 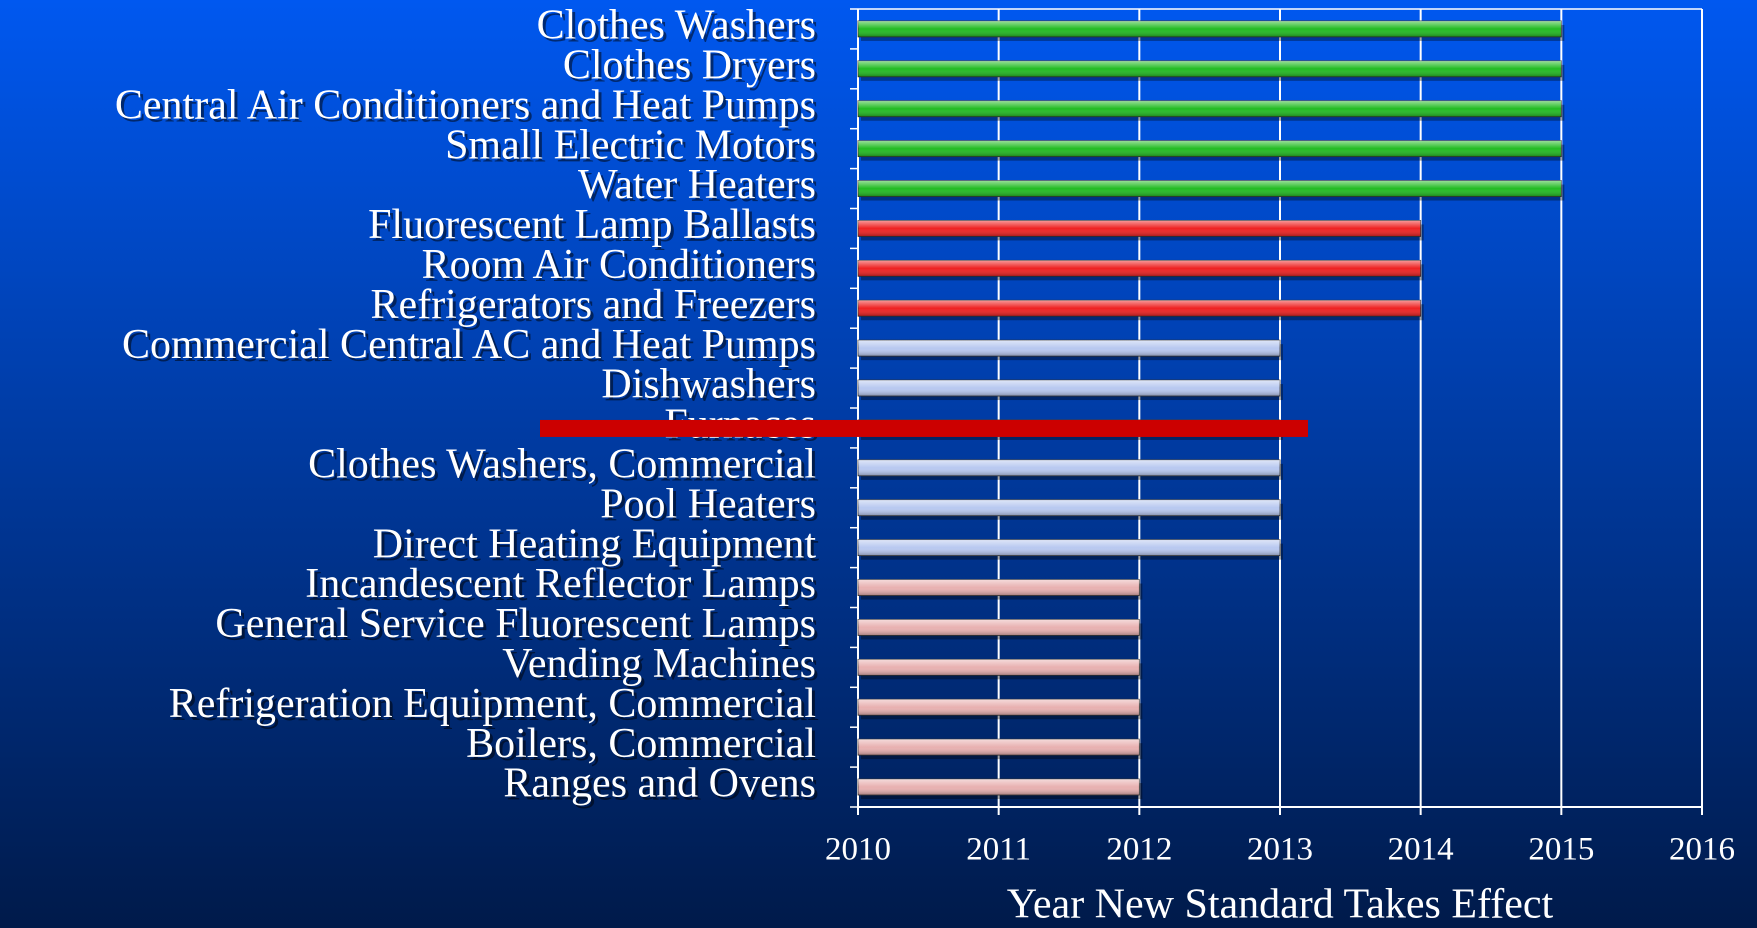 I want to click on x-axis-title: Year New Standard Takes Effect, so click(x=1280, y=905).